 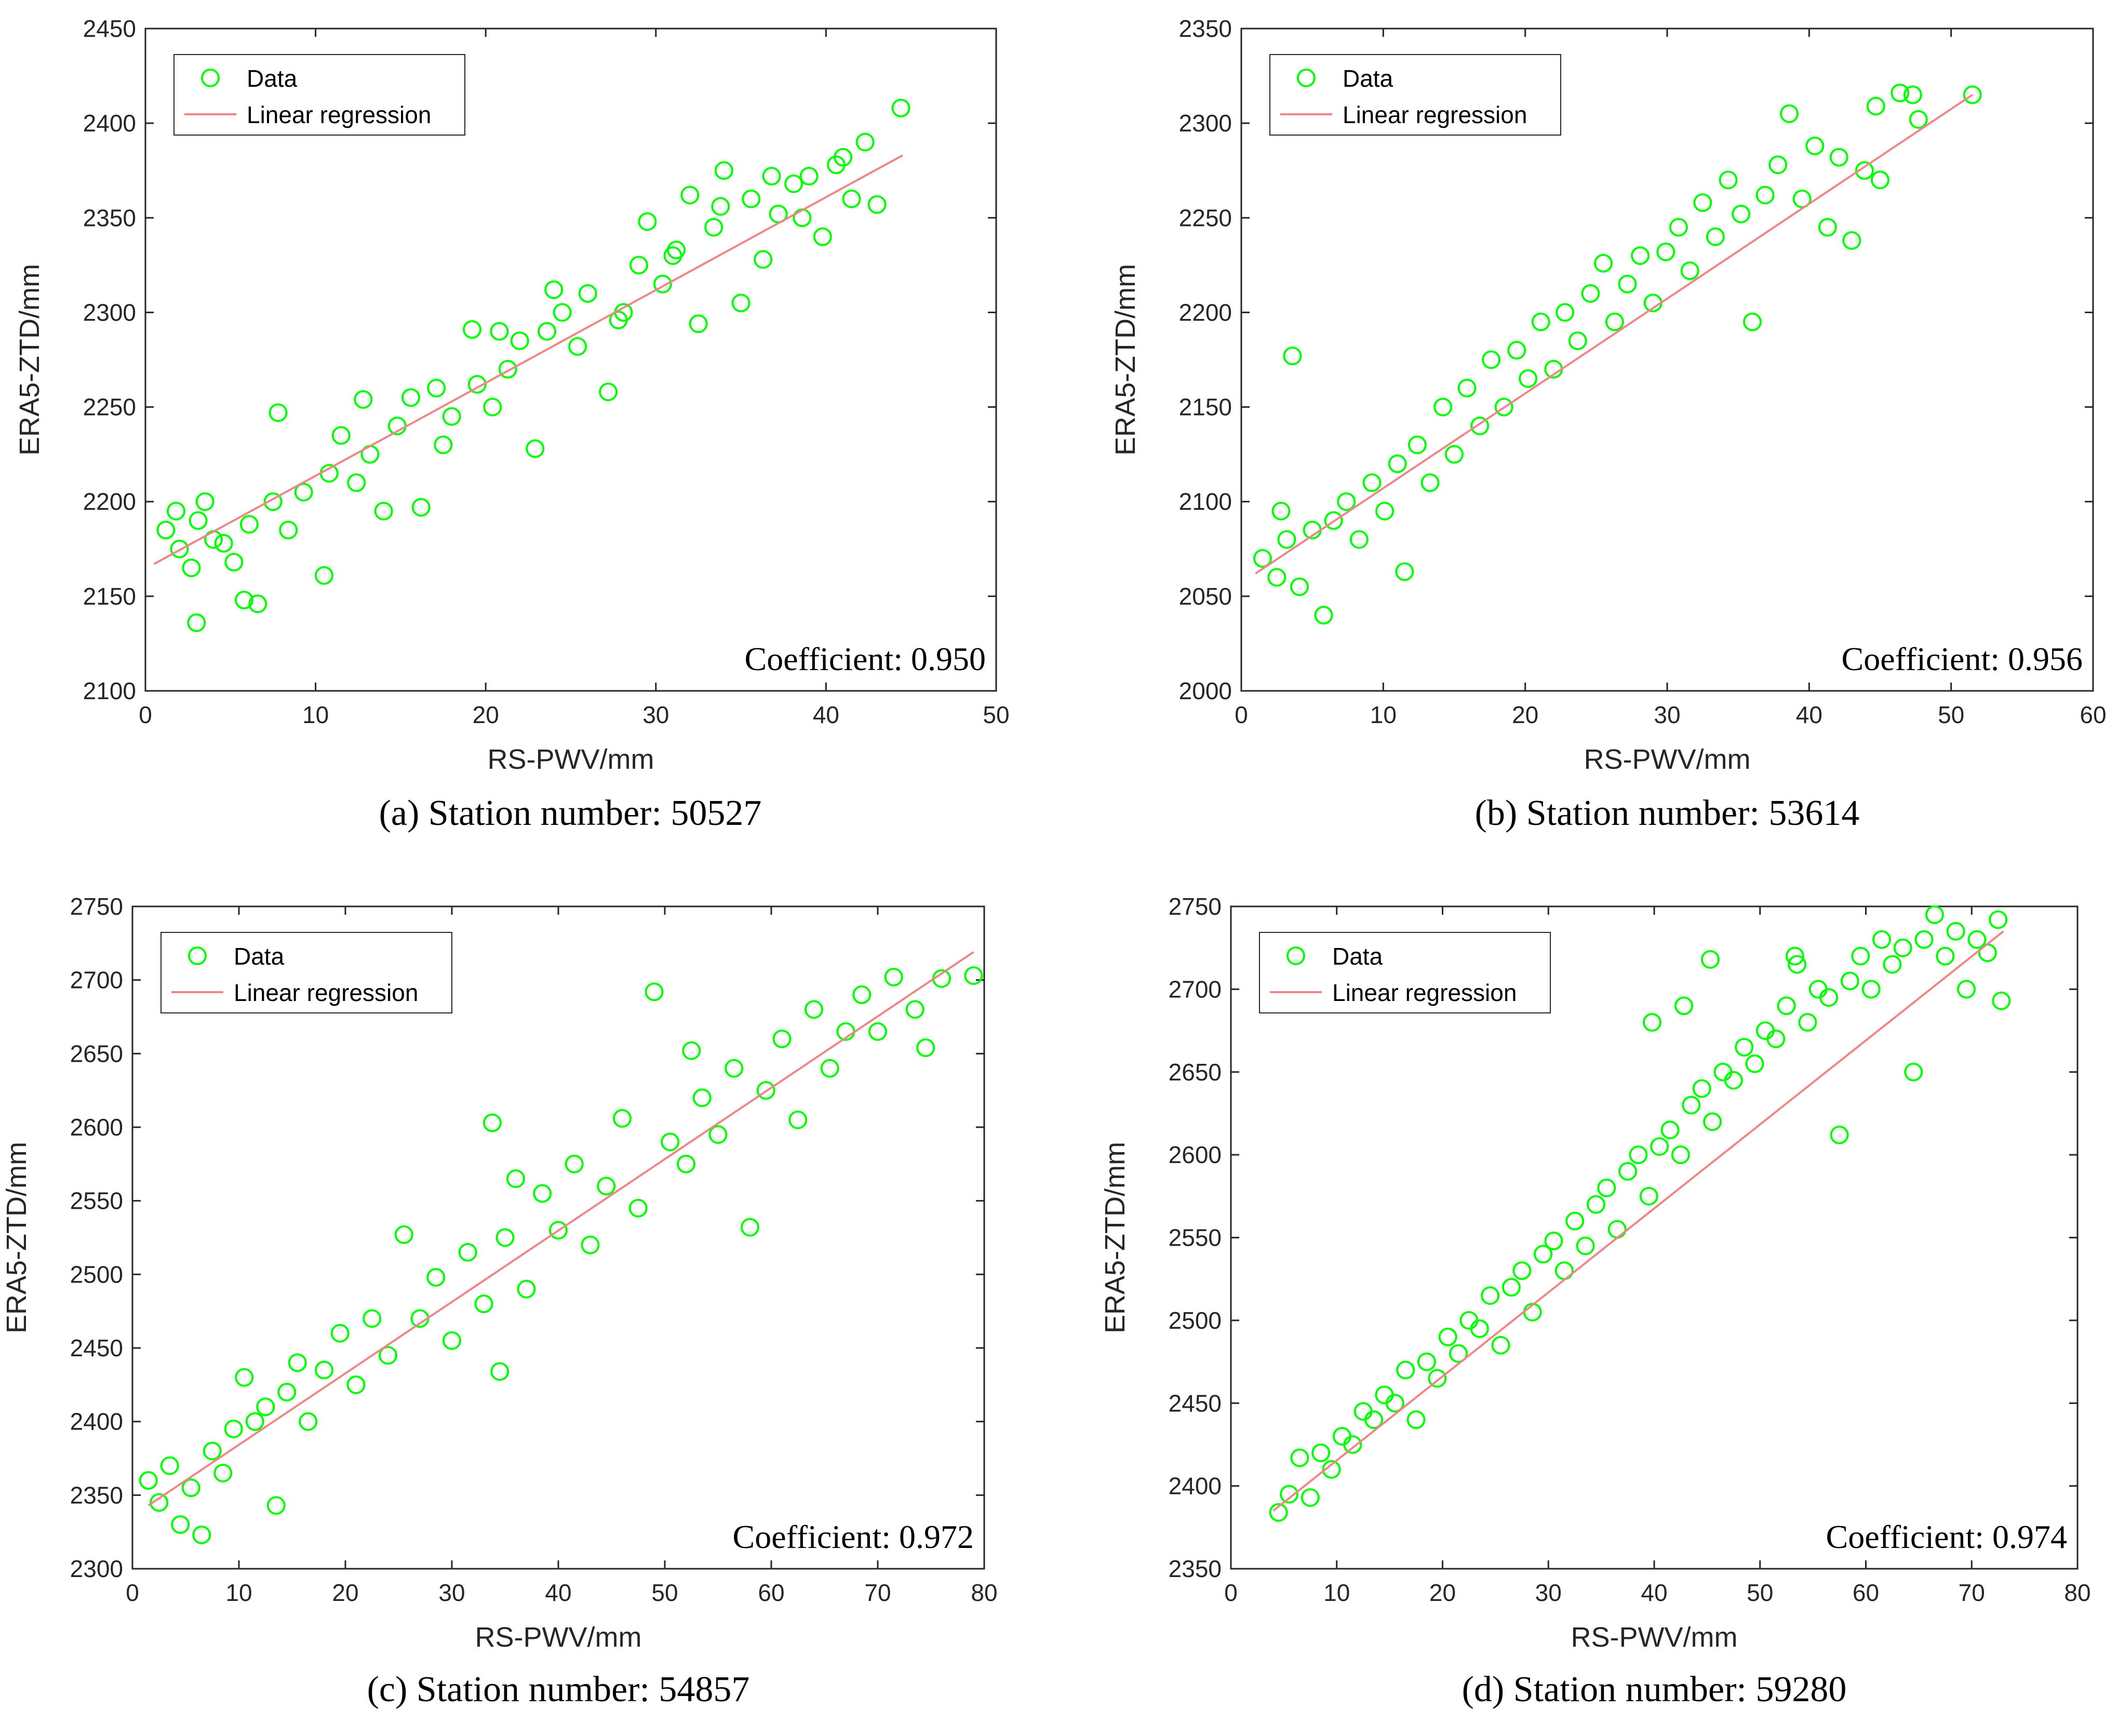 What do you see at coordinates (96, 1053) in the screenshot?
I see `y-tick-label: 2650` at bounding box center [96, 1053].